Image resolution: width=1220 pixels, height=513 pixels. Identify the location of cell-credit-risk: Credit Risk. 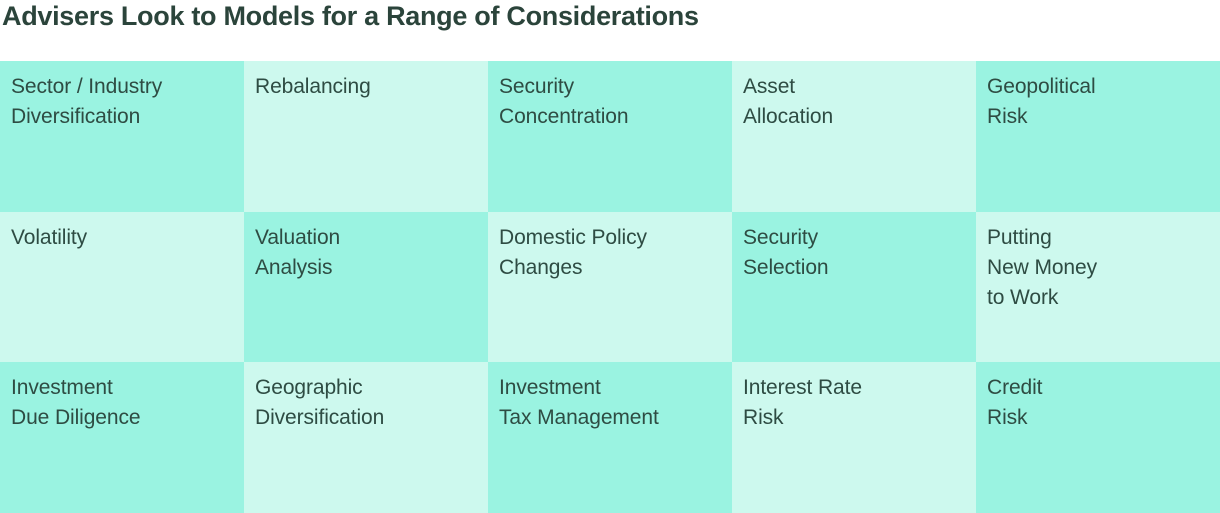
(1098, 437).